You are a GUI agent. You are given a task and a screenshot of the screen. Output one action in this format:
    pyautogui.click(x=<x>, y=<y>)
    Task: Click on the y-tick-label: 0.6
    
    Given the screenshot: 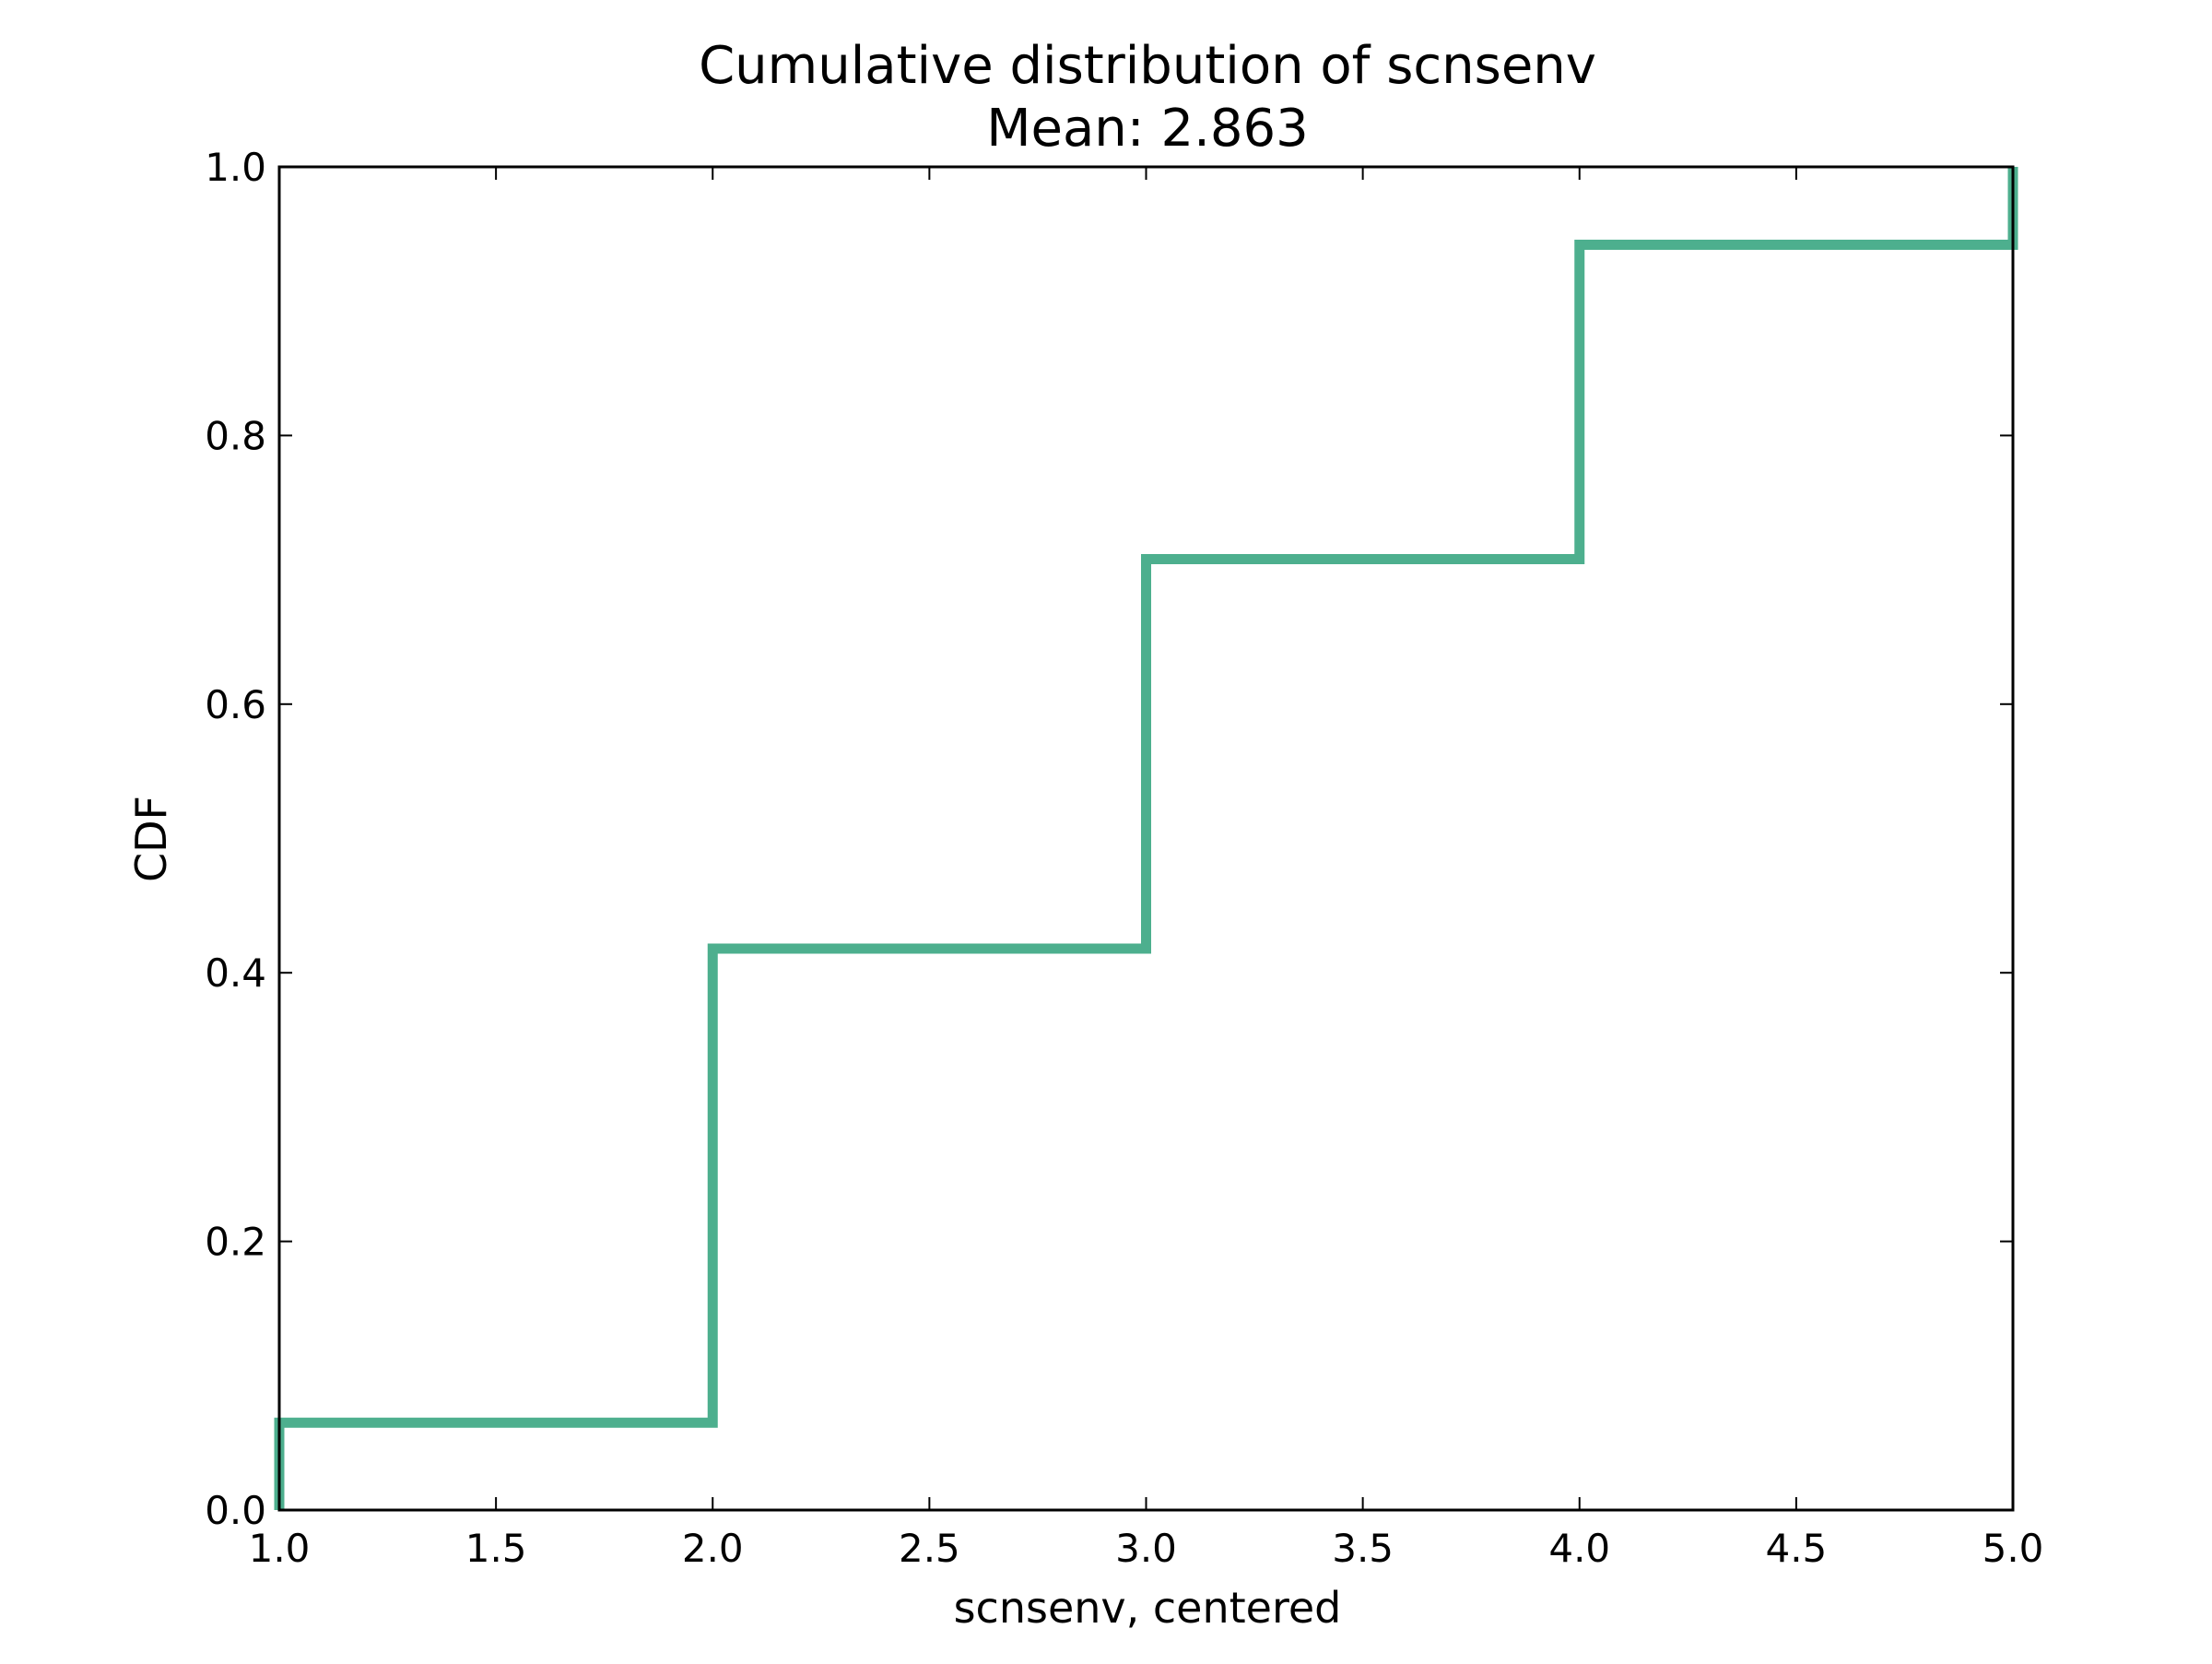 What is the action you would take?
    pyautogui.click(x=235, y=704)
    